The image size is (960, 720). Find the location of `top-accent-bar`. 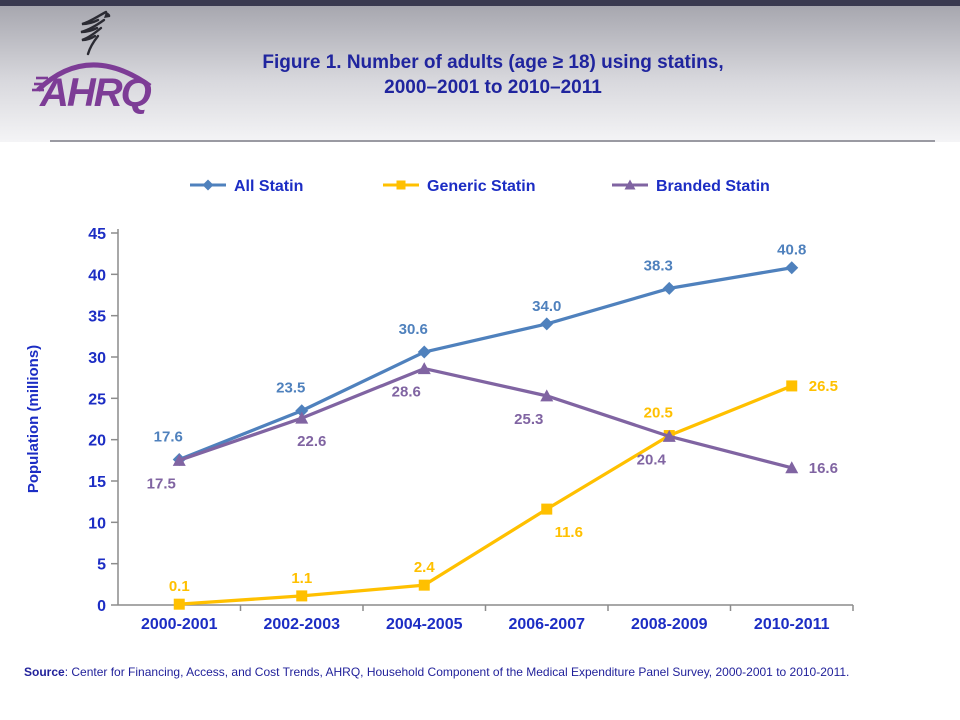

top-accent-bar is located at coordinates (480, 3).